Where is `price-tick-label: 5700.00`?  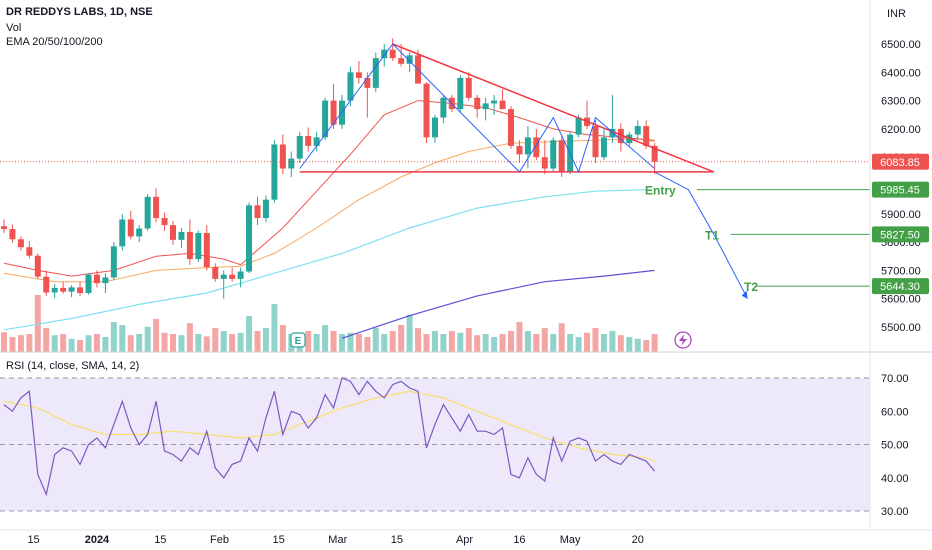
price-tick-label: 5700.00 is located at coordinates (901, 271).